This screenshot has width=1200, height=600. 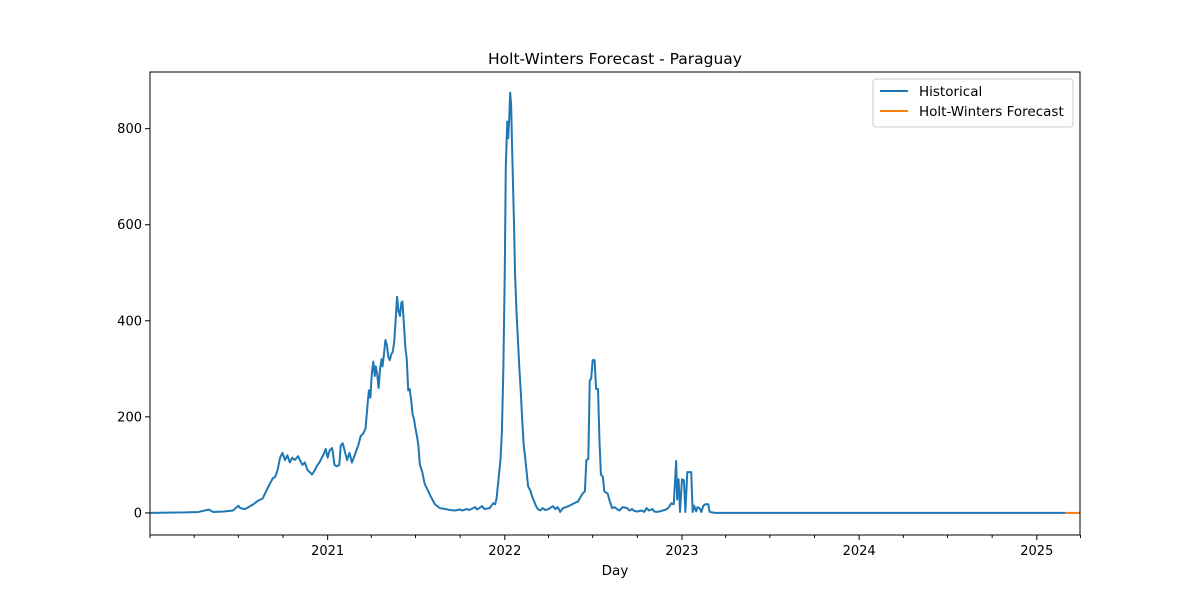 I want to click on chart-title: Holt-Winters Forecast - Paraguay, so click(x=615, y=59).